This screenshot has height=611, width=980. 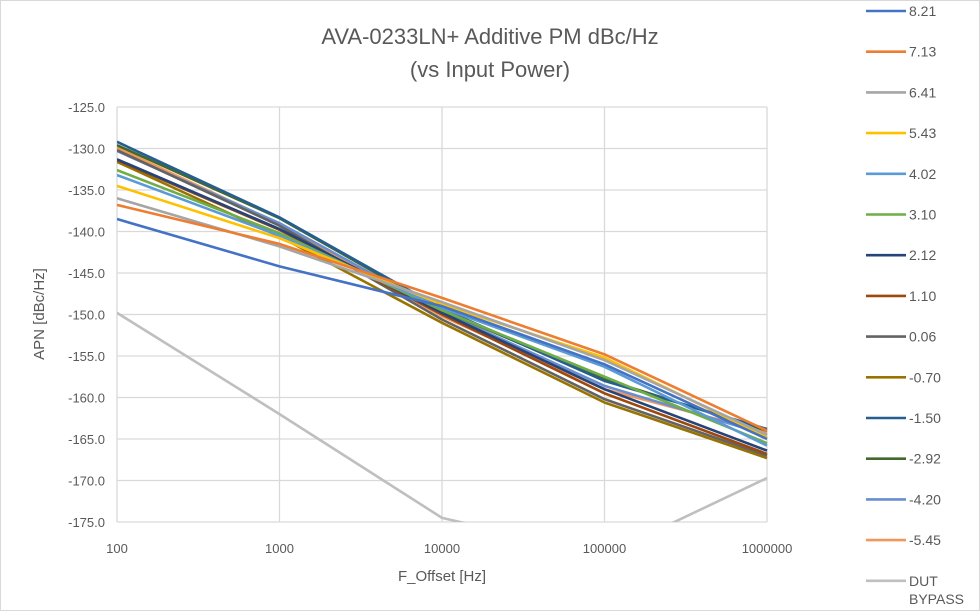 What do you see at coordinates (86, 273) in the screenshot?
I see `y-tick-label: -145.0` at bounding box center [86, 273].